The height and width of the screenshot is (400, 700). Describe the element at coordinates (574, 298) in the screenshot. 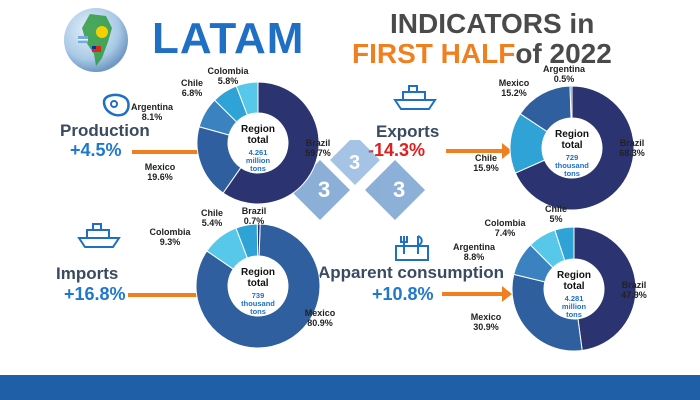

I see `center-total-value: 4.281` at that location.